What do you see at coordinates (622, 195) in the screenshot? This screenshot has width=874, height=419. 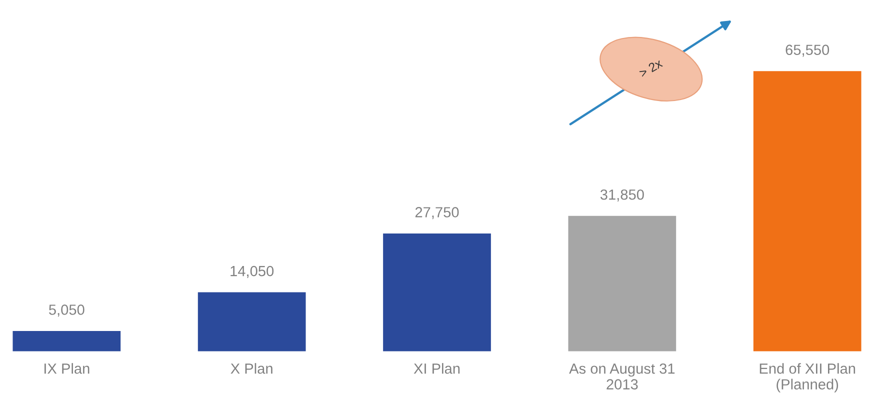 I see `data-label: 31,850` at bounding box center [622, 195].